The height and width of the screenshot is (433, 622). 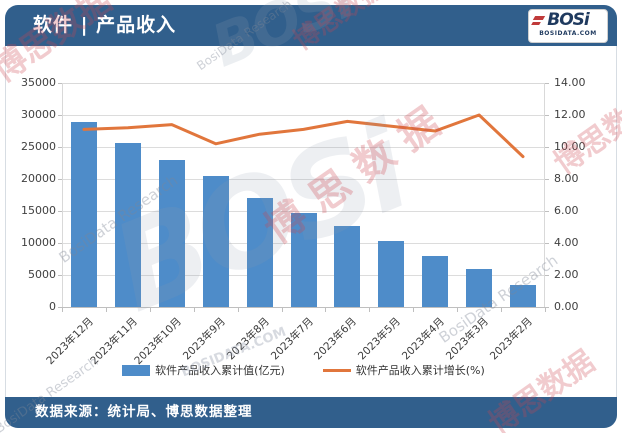 What do you see at coordinates (570, 114) in the screenshot?
I see `right-axis-tick-label: 12.00` at bounding box center [570, 114].